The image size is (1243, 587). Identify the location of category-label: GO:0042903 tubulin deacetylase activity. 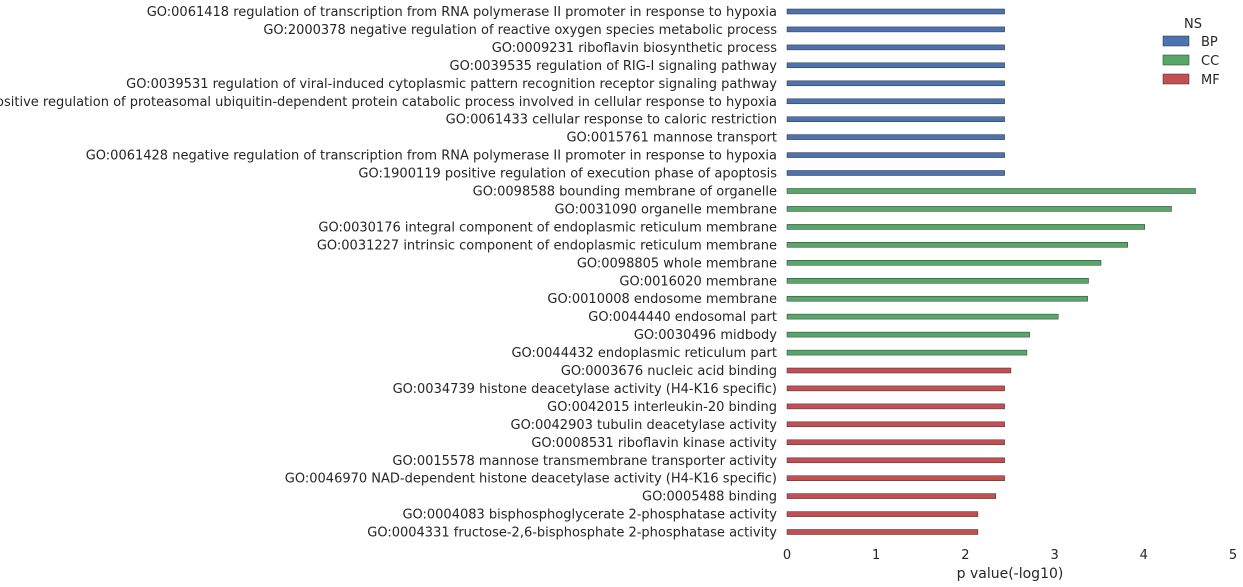
(644, 425).